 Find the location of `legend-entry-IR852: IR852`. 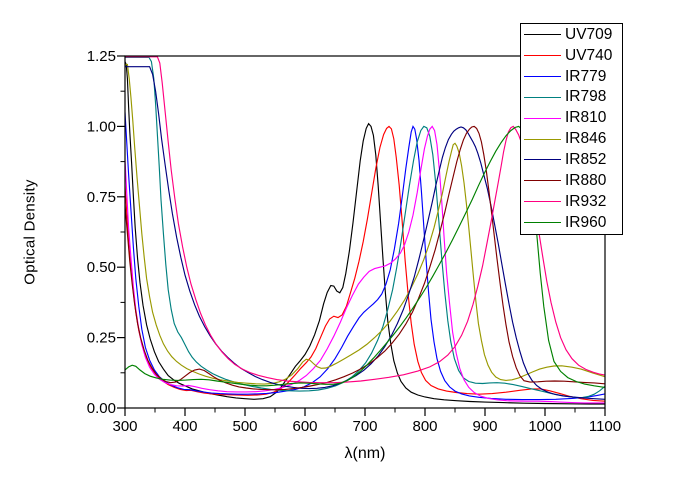

legend-entry-IR852: IR852 is located at coordinates (571, 159).